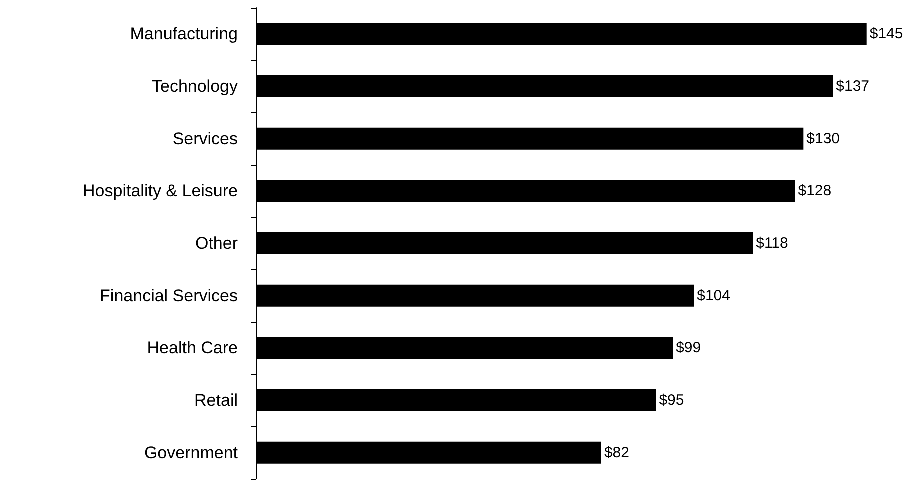 The width and height of the screenshot is (922, 480). What do you see at coordinates (617, 453) in the screenshot?
I see `data-label: $82` at bounding box center [617, 453].